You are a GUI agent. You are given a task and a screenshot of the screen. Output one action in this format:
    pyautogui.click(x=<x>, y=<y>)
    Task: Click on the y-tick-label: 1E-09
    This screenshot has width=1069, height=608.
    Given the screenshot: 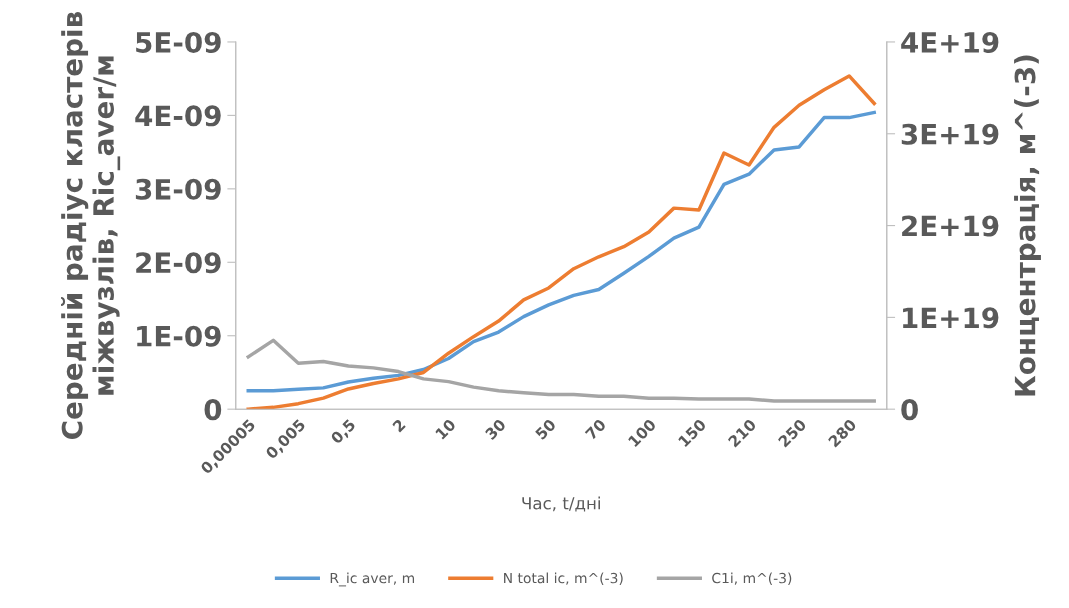 What is the action you would take?
    pyautogui.click(x=179, y=336)
    